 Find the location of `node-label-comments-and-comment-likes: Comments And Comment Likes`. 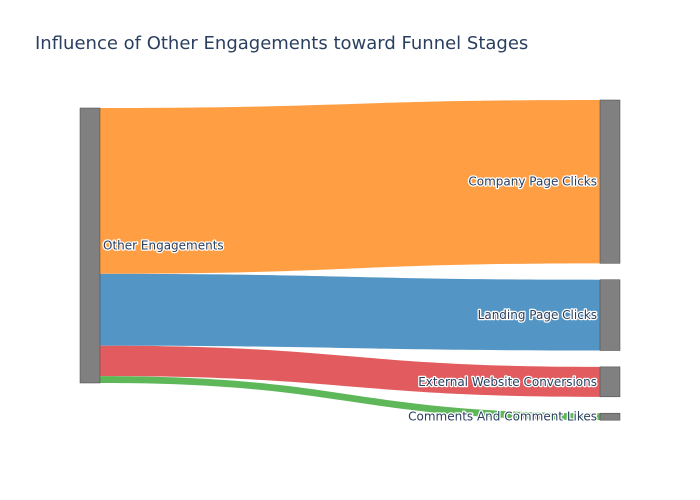

node-label-comments-and-comment-likes: Comments And Comment Likes is located at coordinates (502, 417).